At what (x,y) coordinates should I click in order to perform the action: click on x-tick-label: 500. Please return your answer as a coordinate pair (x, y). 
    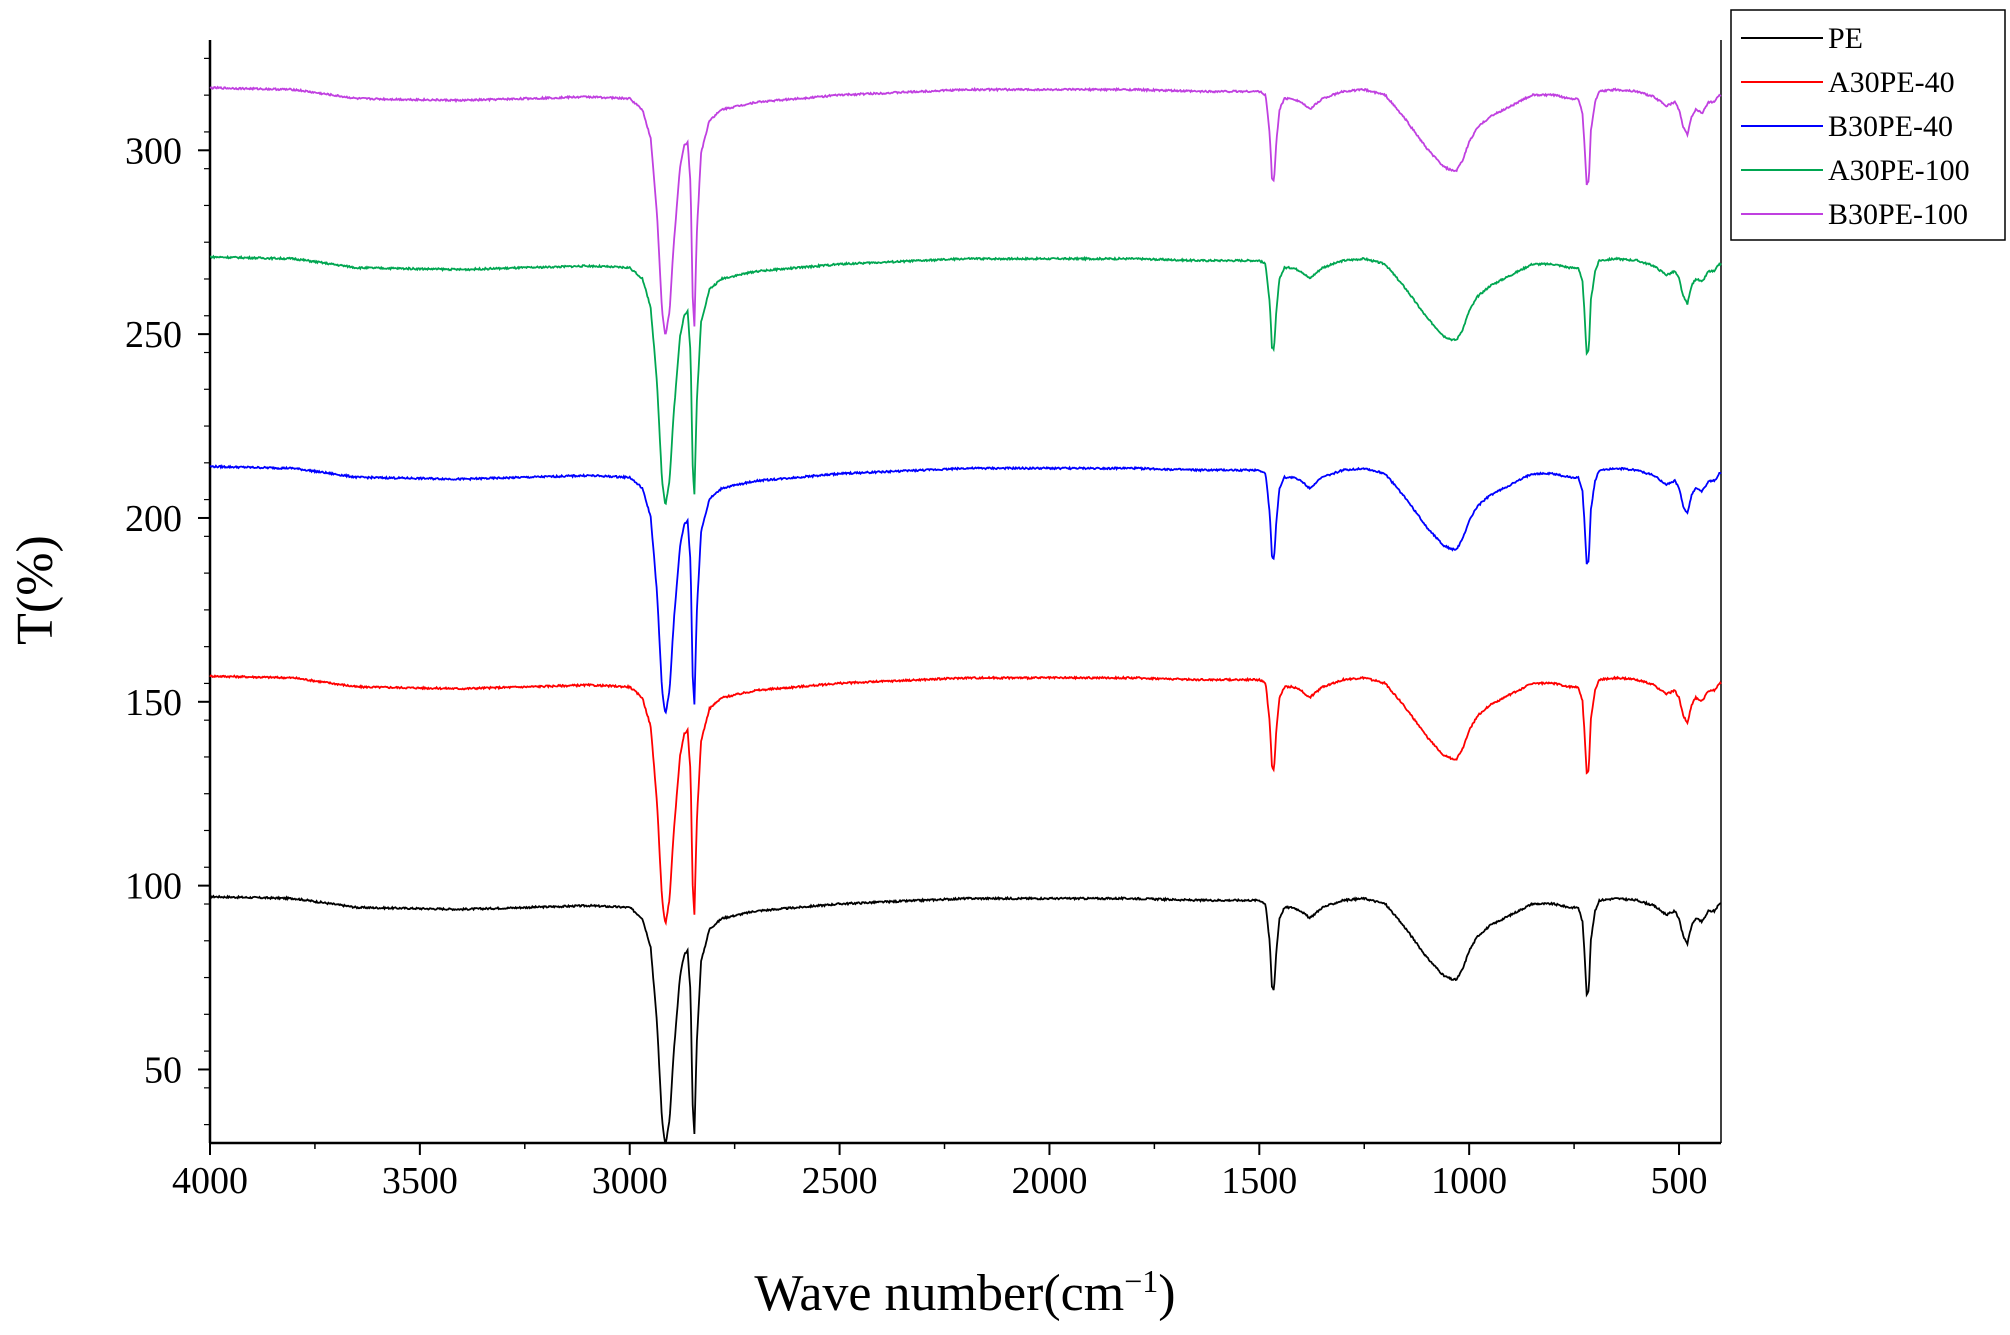
    Looking at the image, I should click on (1679, 1181).